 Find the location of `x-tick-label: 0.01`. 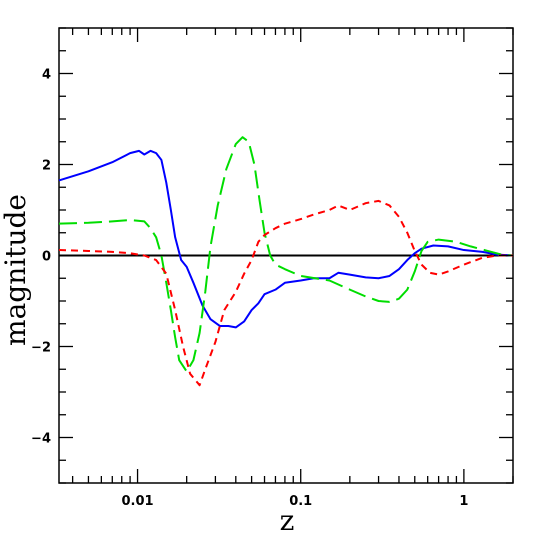

x-tick-label: 0.01 is located at coordinates (138, 501).